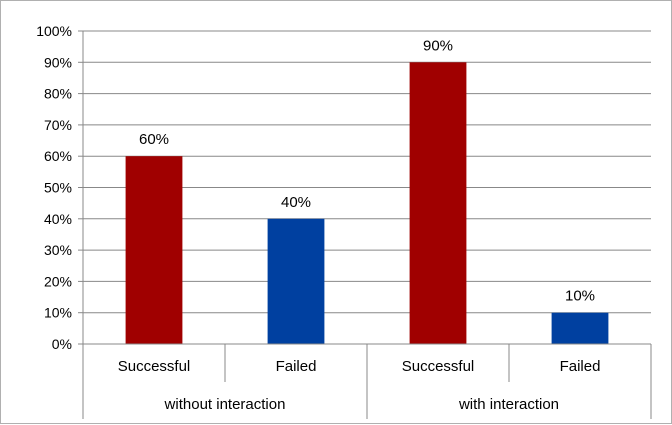 The width and height of the screenshot is (672, 425). What do you see at coordinates (58, 188) in the screenshot?
I see `y-tick-label: 50%` at bounding box center [58, 188].